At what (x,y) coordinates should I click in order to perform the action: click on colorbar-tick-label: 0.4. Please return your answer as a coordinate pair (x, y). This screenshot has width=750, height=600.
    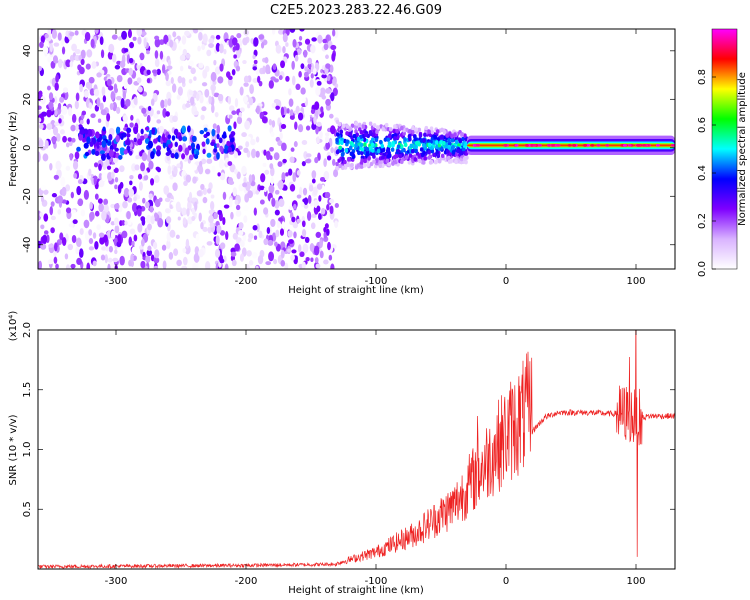
    Looking at the image, I should click on (702, 173).